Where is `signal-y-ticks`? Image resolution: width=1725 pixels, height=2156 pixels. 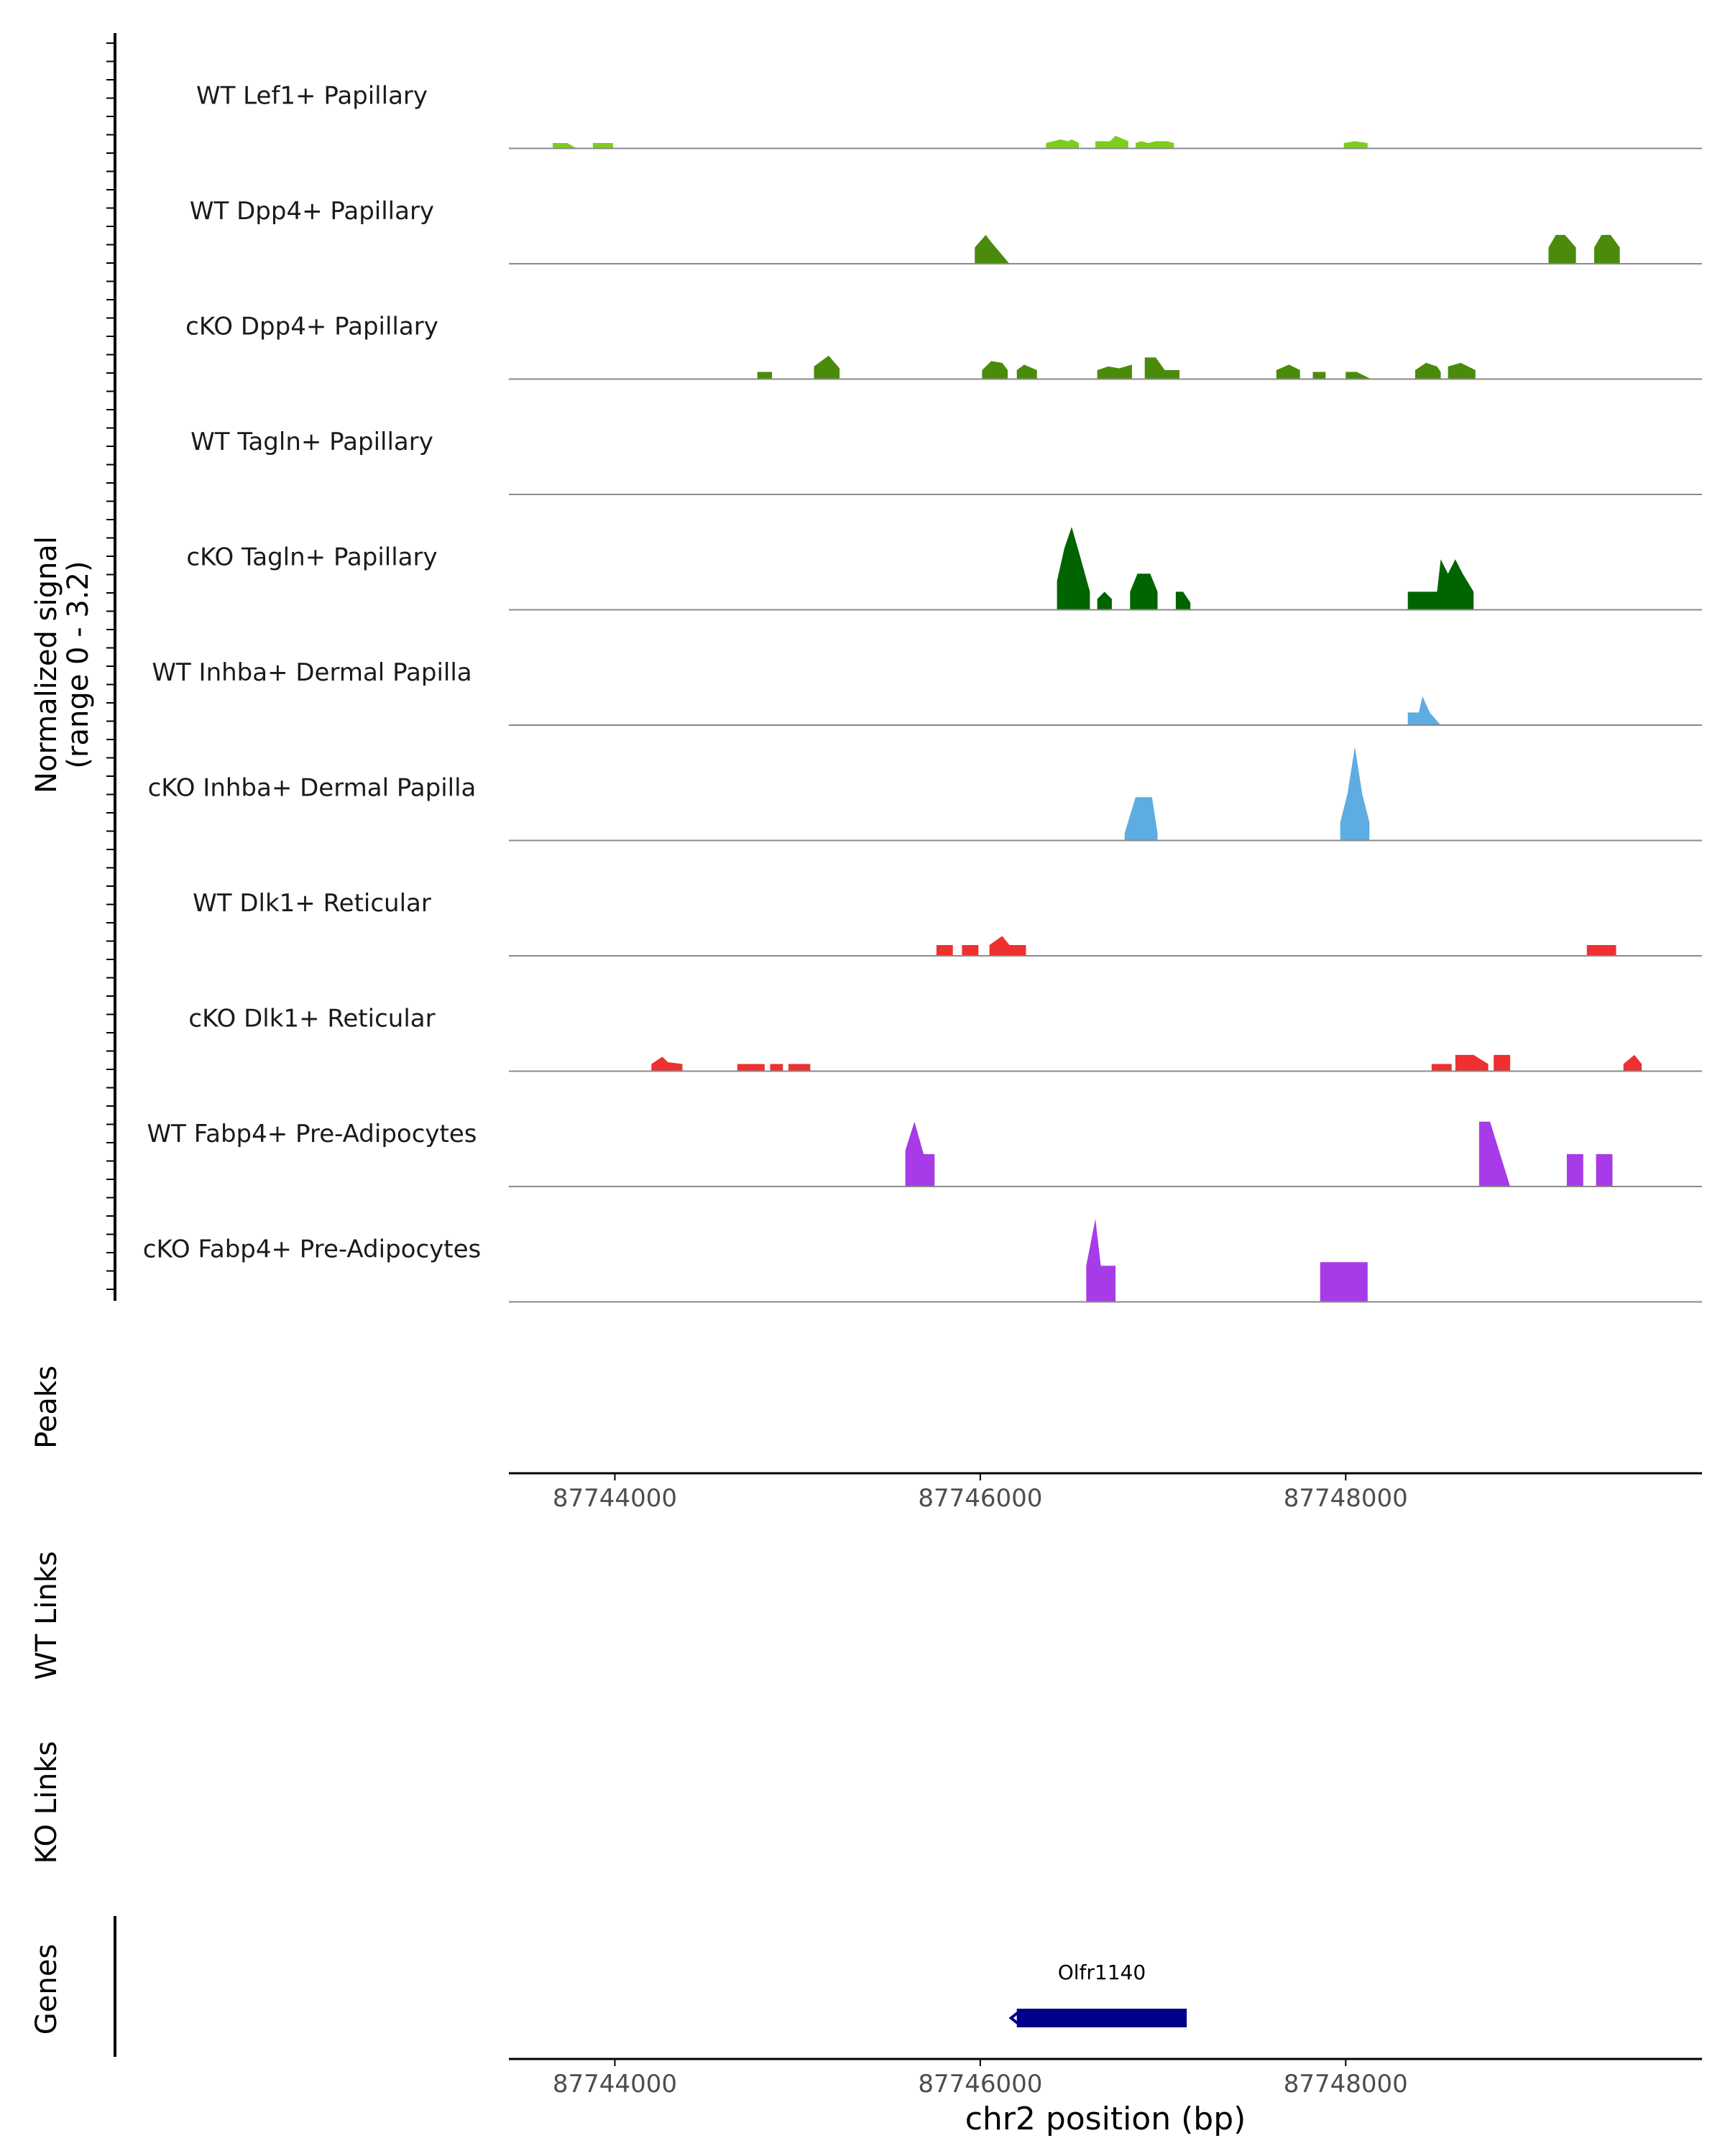
signal-y-ticks is located at coordinates (110, 666).